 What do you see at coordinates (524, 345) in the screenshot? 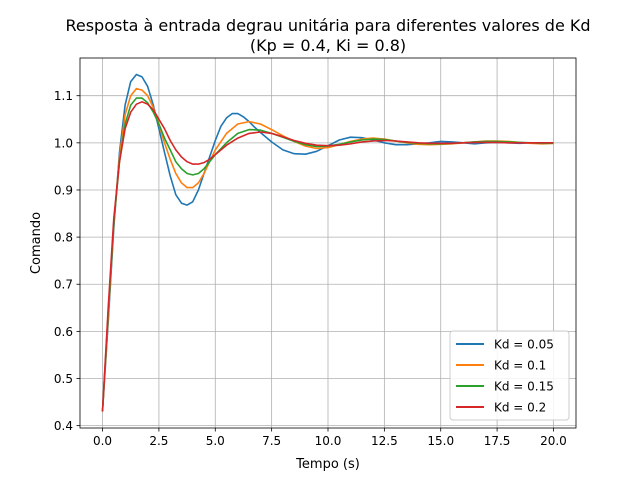
I see `legend-label-1: Kd = 0.05` at bounding box center [524, 345].